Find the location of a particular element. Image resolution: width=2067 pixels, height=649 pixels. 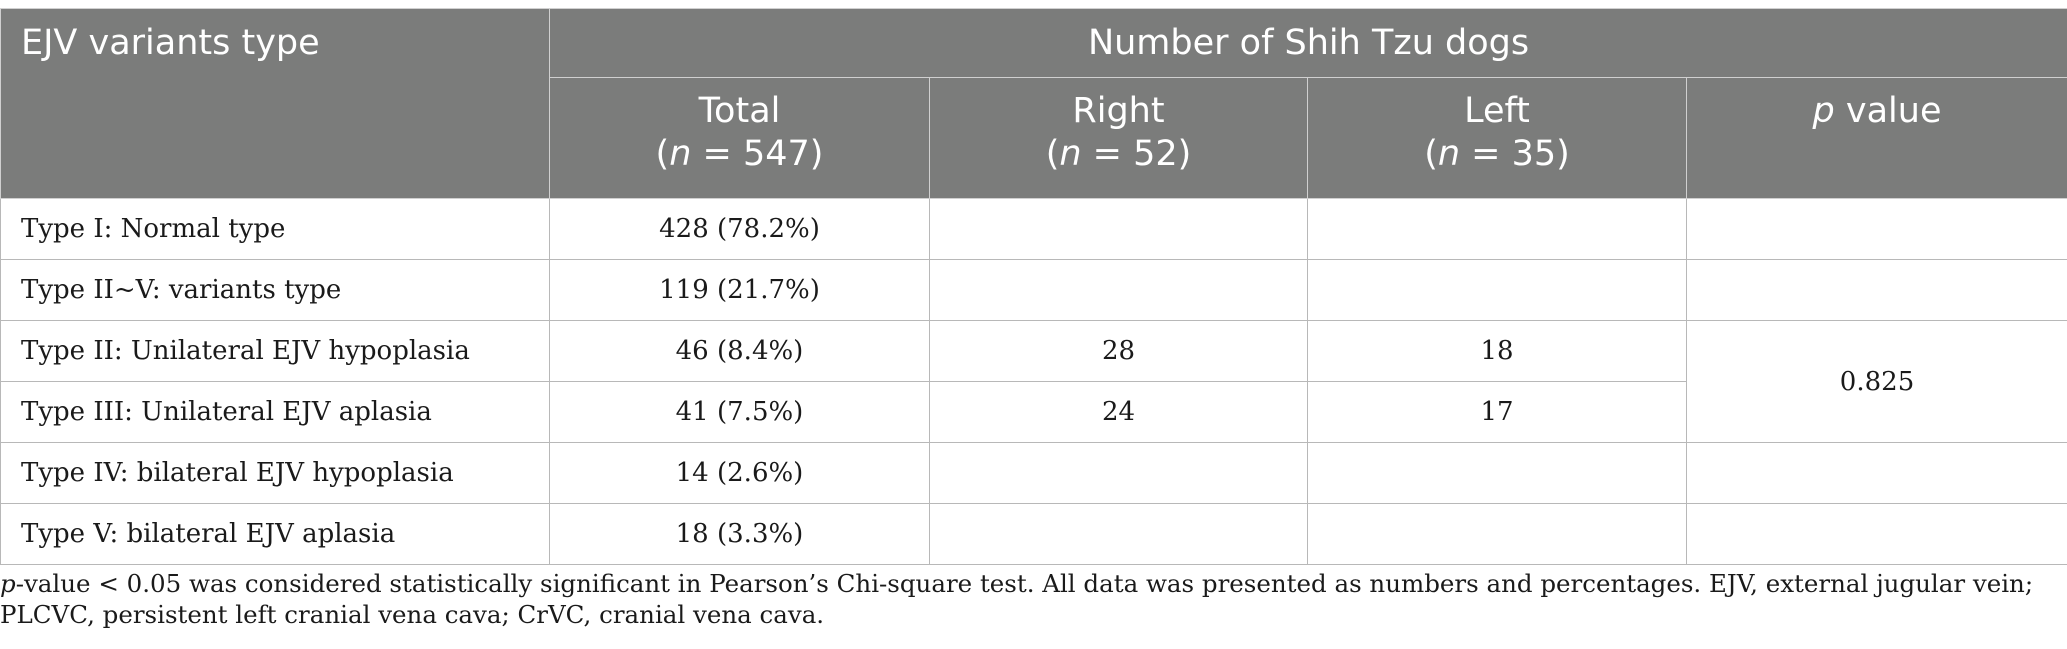

header-right-label: Right is located at coordinates (1118, 111).